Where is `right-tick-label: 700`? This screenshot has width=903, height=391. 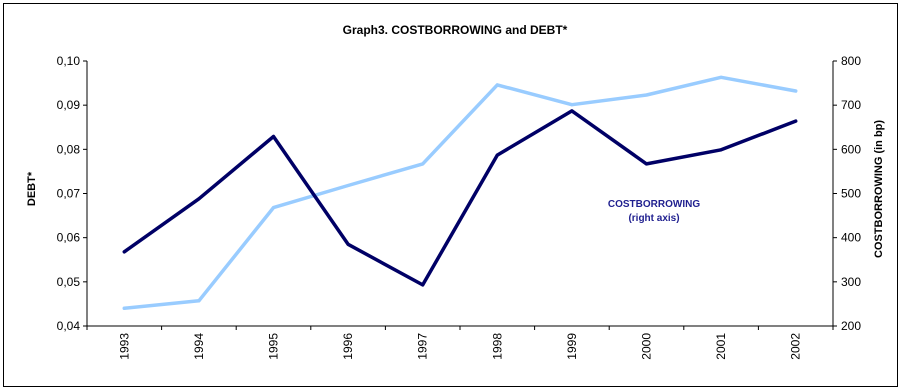
right-tick-label: 700 is located at coordinates (851, 105).